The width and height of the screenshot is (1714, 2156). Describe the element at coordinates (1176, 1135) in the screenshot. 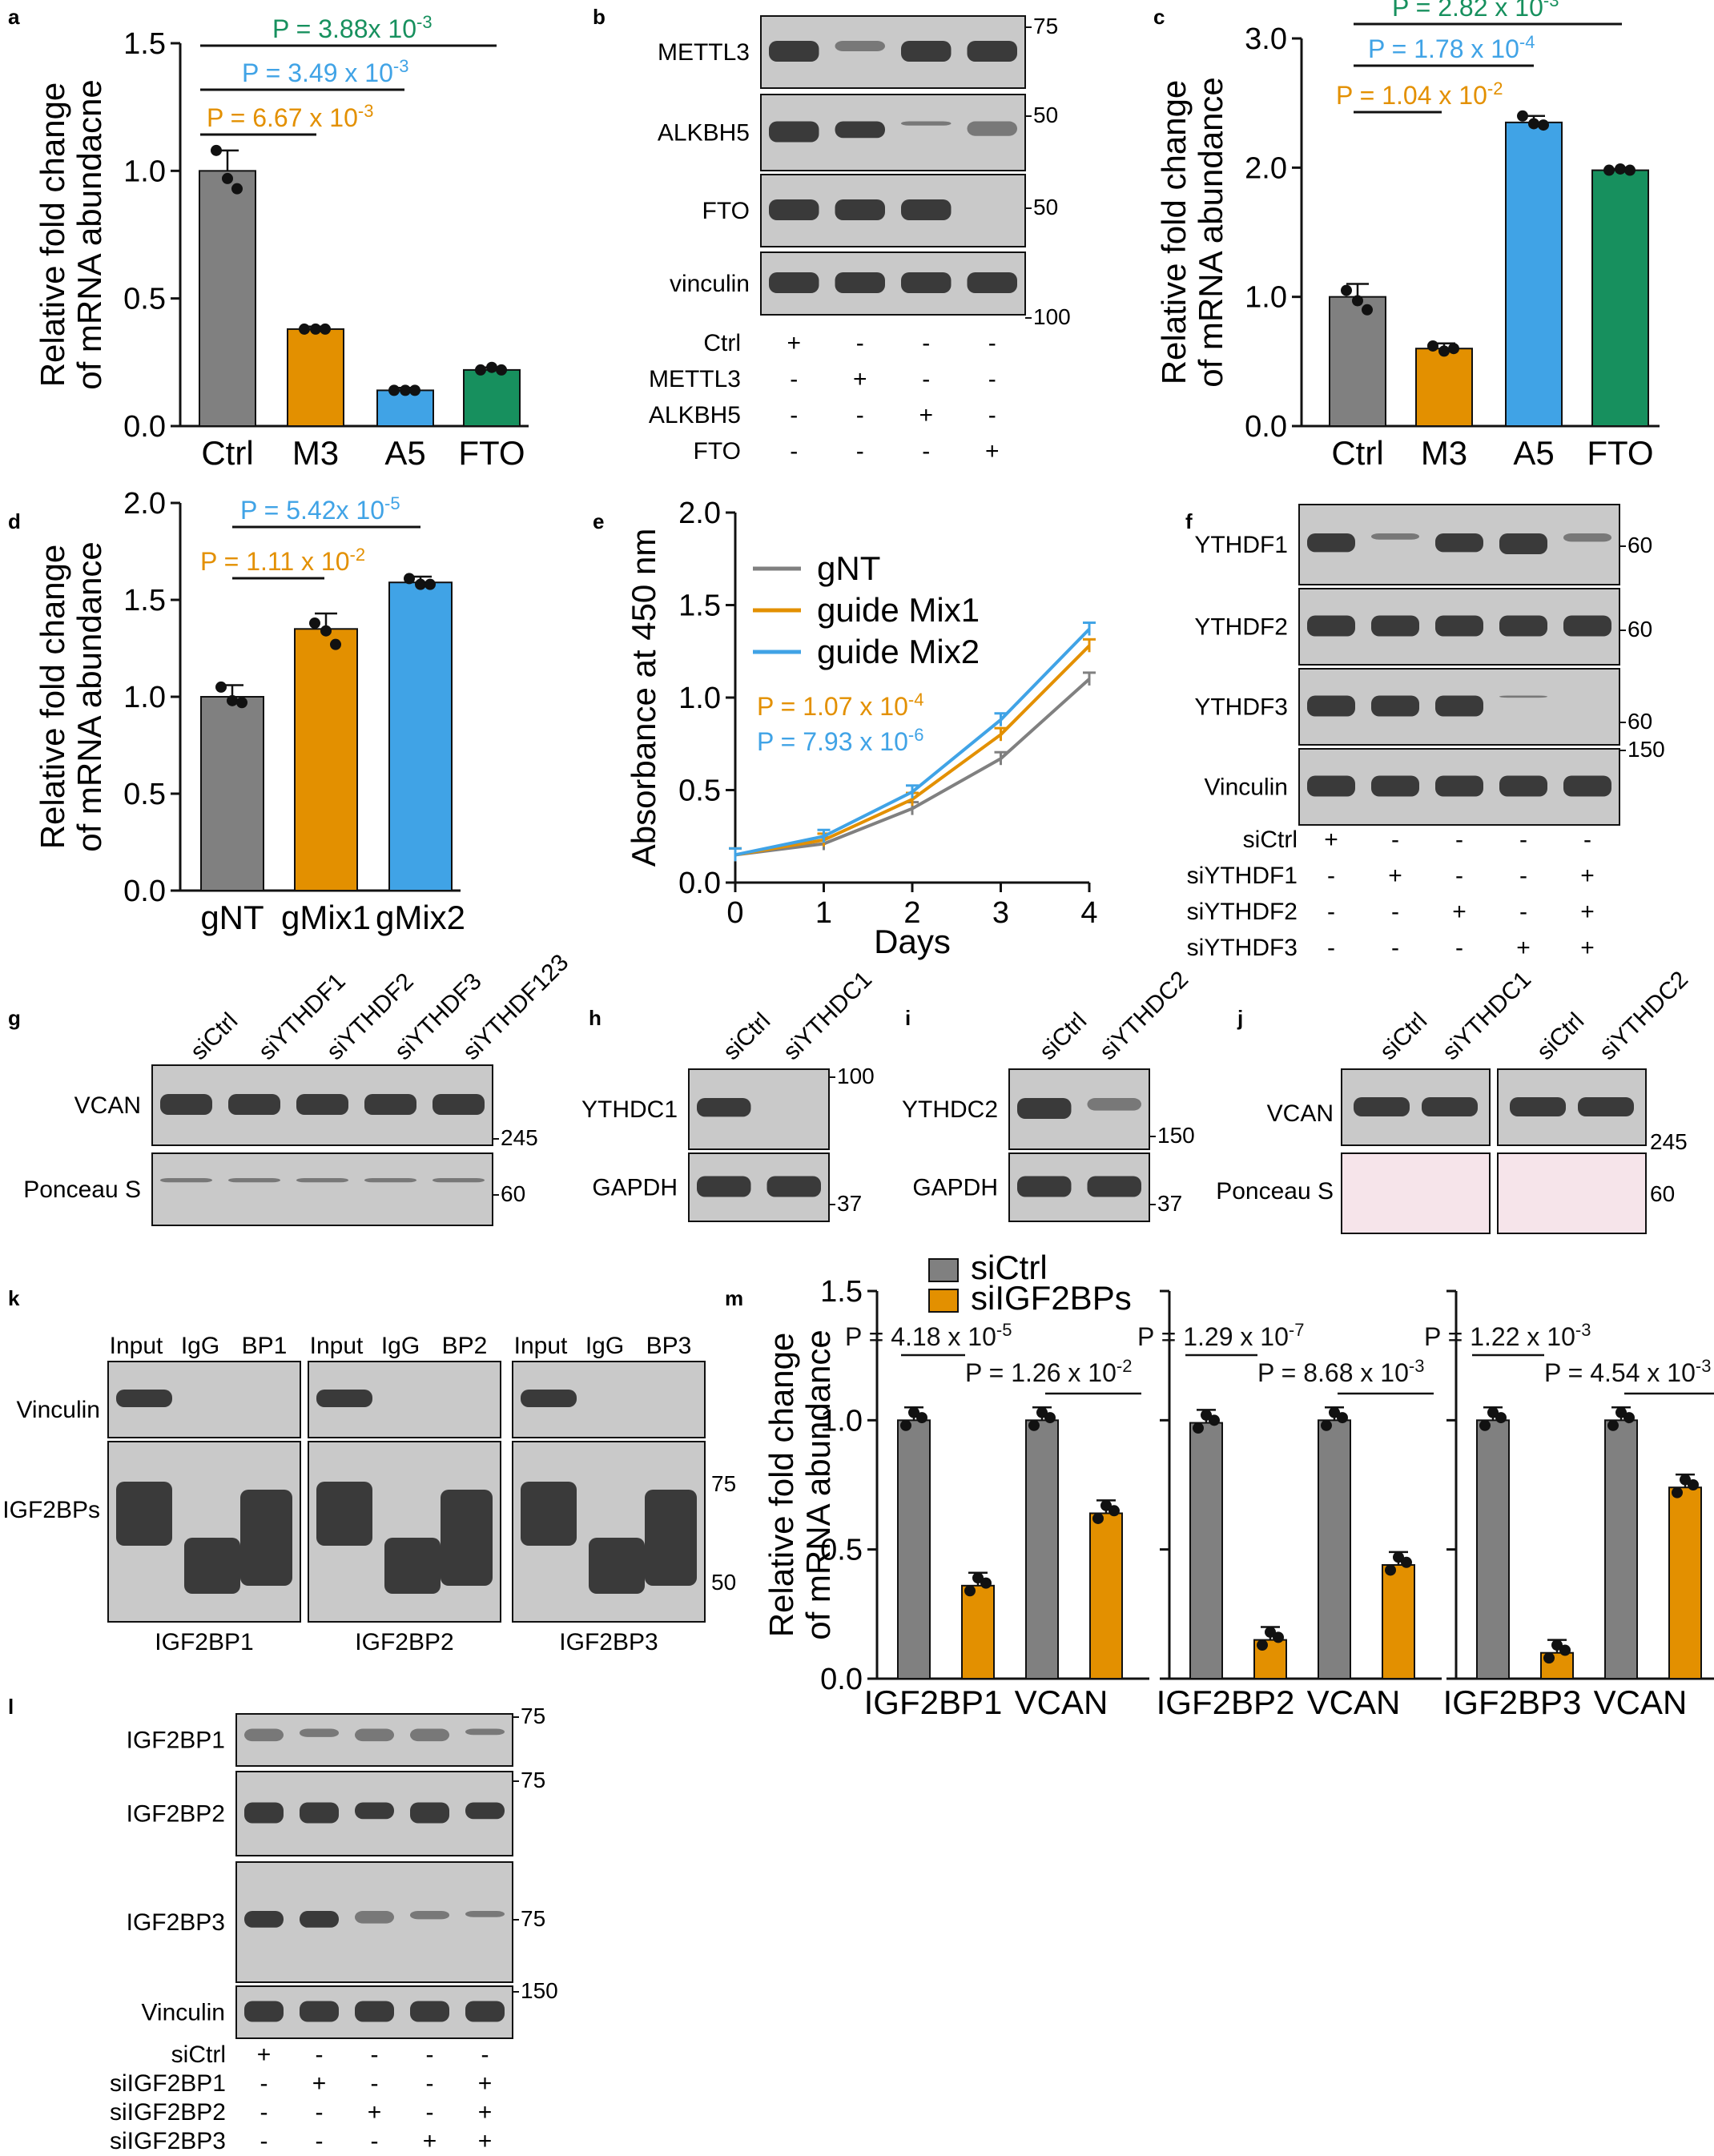

I see `mw-marker: 150` at that location.